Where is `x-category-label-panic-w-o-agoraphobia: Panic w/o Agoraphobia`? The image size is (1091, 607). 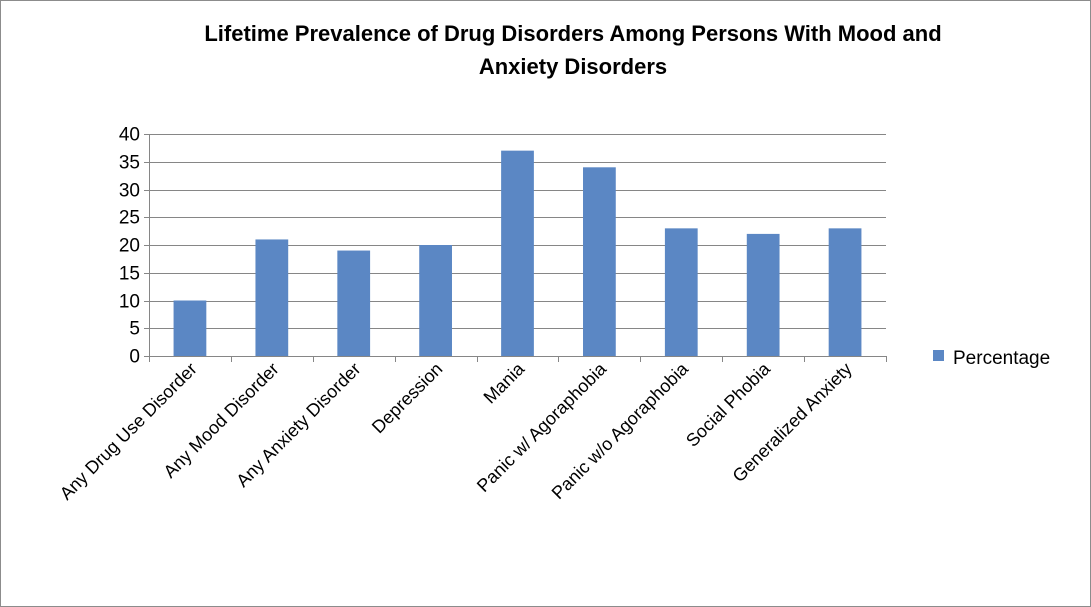
x-category-label-panic-w-o-agoraphobia: Panic w/o Agoraphobia is located at coordinates (620, 430).